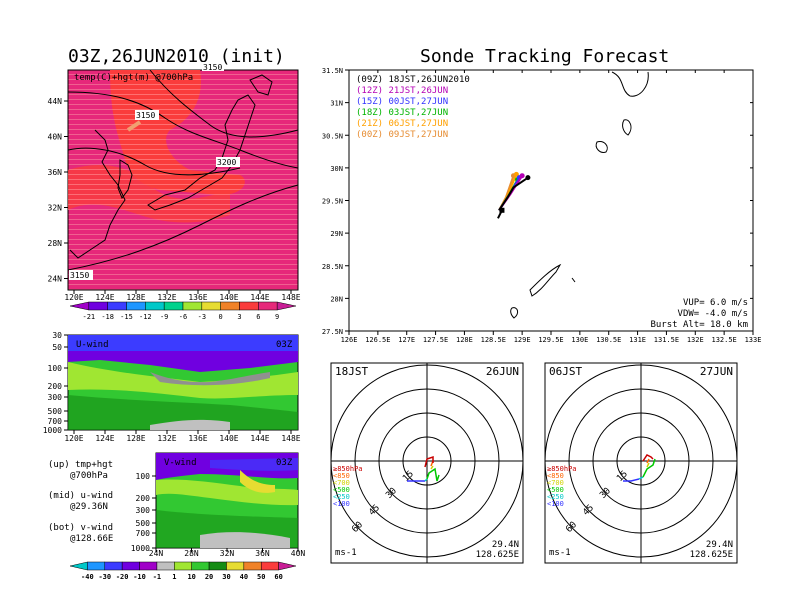 This screenshot has height=612, width=792. Describe the element at coordinates (134, 126) in the screenshot. I see `cold-spot` at that location.